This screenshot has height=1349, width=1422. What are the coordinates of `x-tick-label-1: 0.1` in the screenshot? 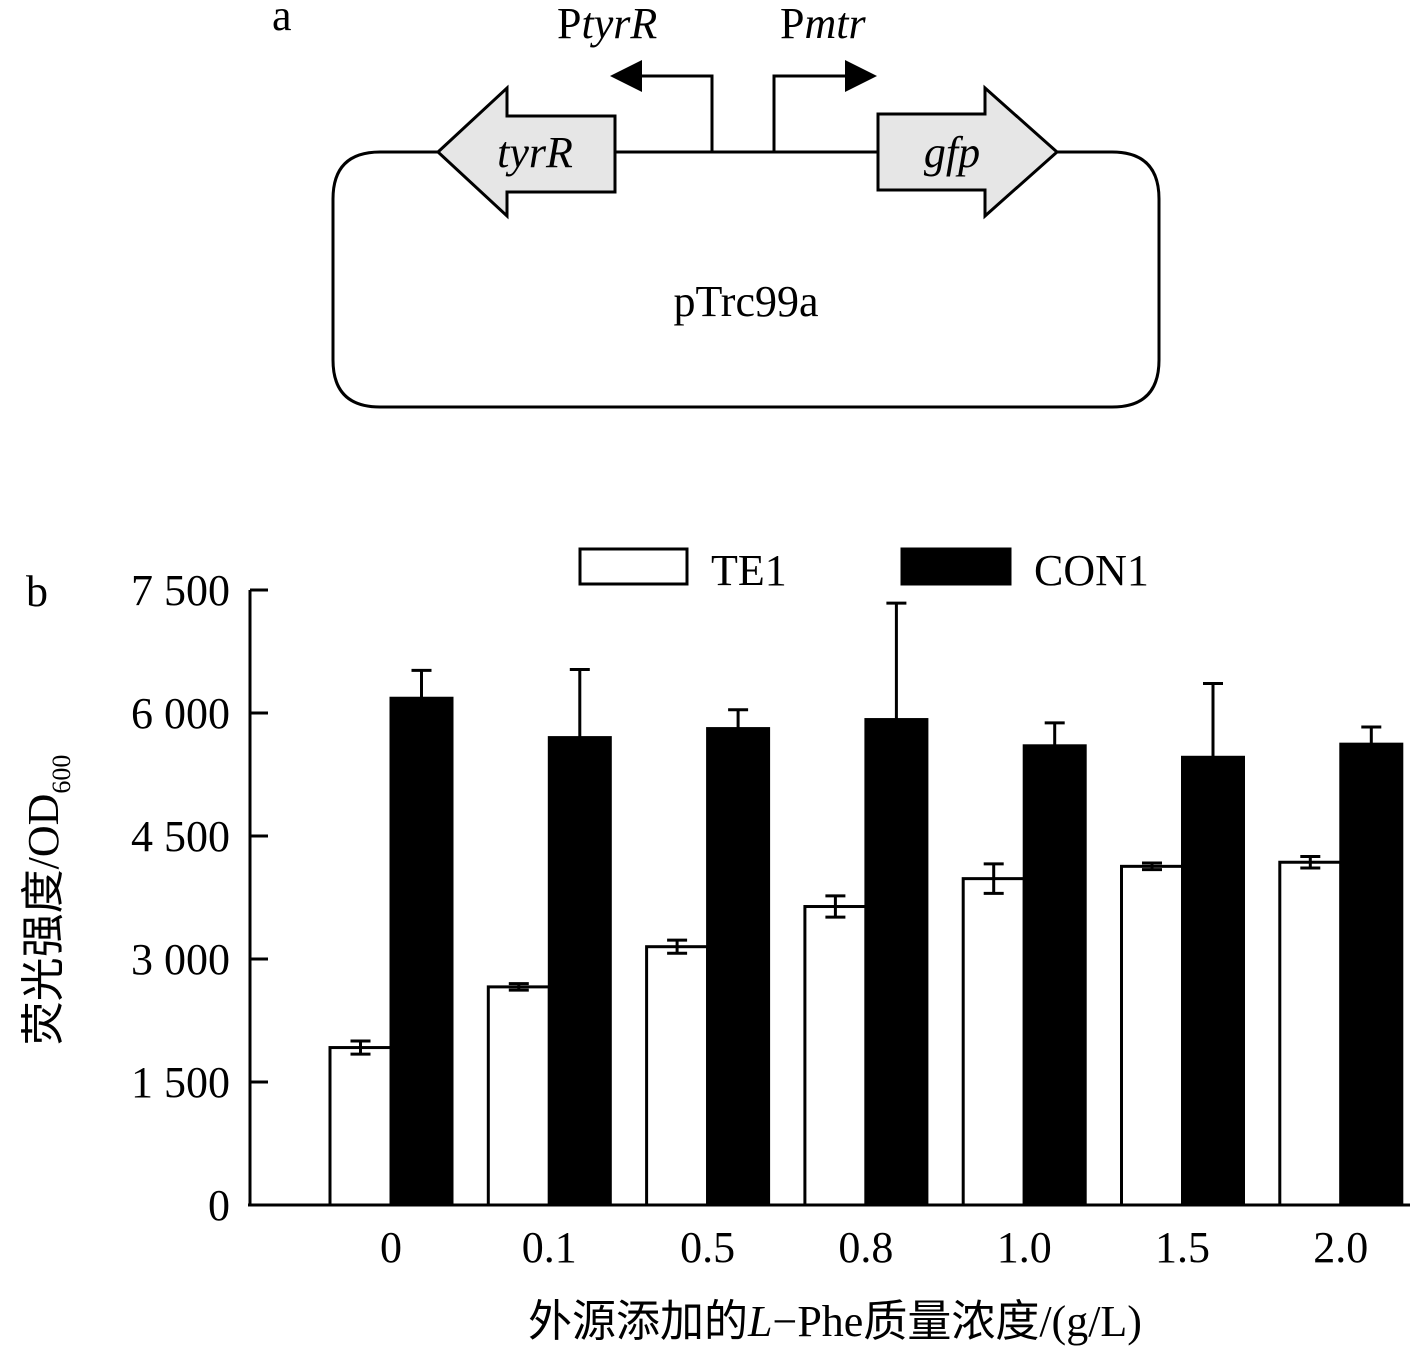 It's located at (549, 1247).